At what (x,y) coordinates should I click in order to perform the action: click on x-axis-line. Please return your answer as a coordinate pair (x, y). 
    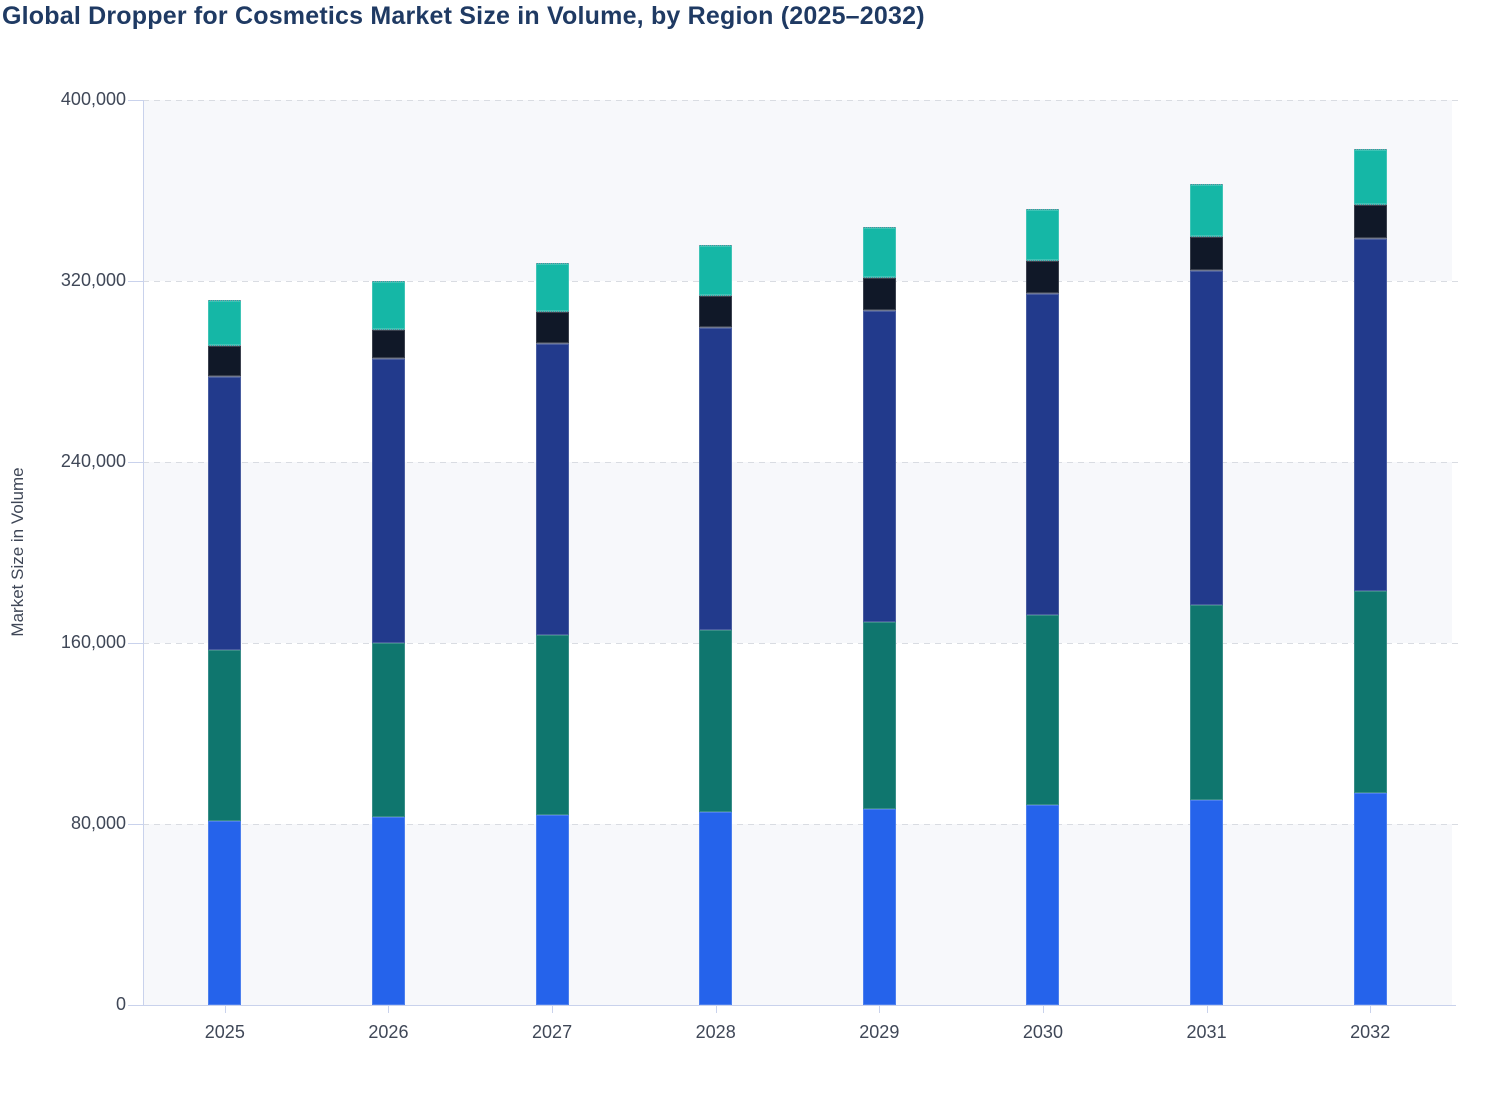
    Looking at the image, I should click on (799, 1005).